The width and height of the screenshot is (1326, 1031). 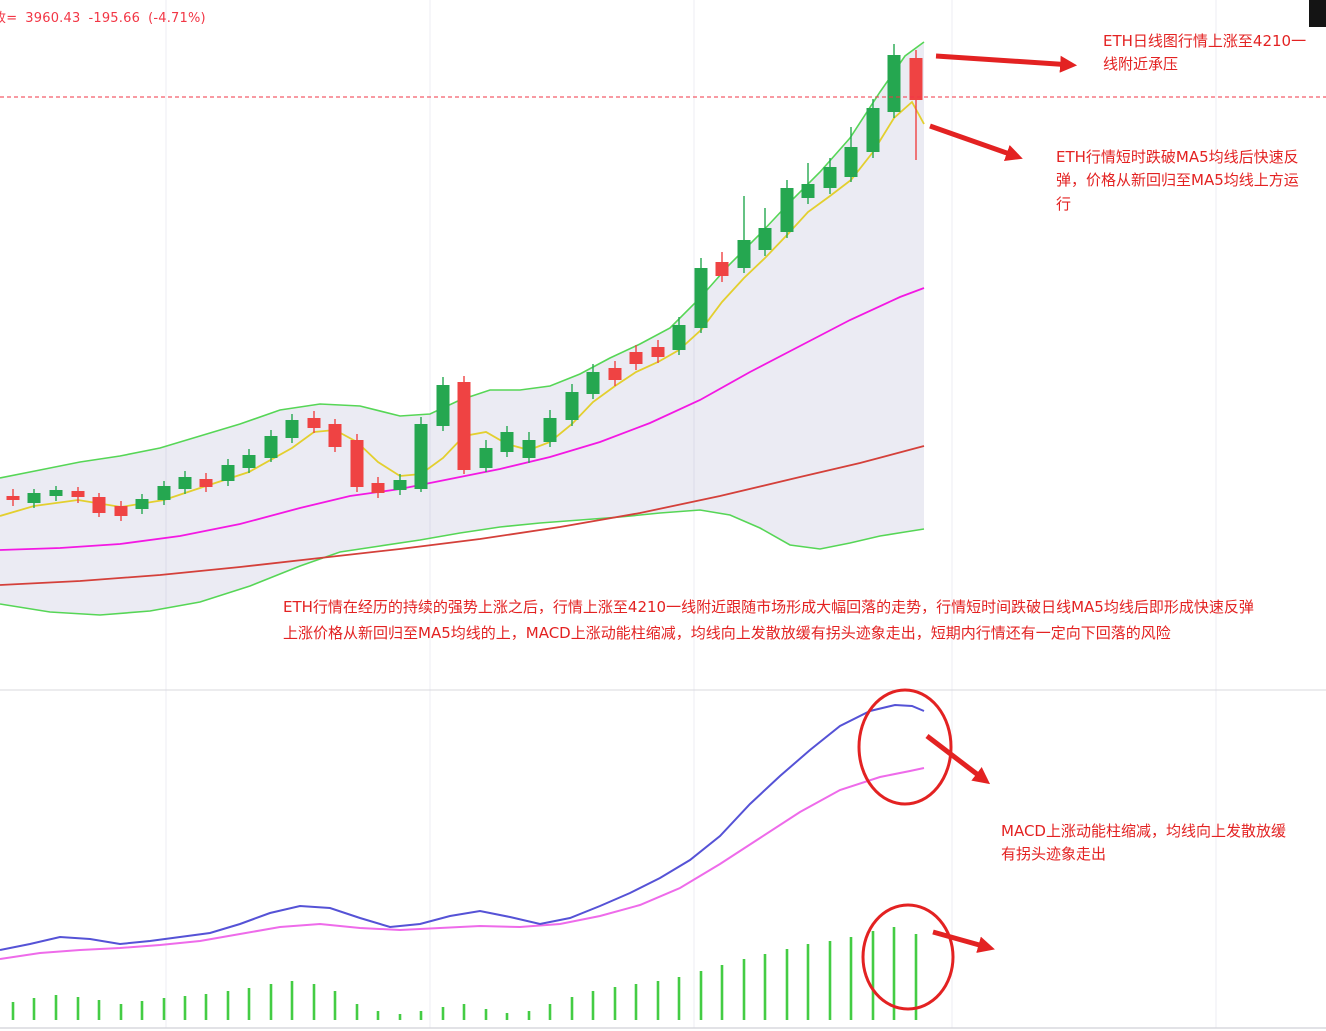 What do you see at coordinates (462, 863) in the screenshot?
I see `macd-dea-line` at bounding box center [462, 863].